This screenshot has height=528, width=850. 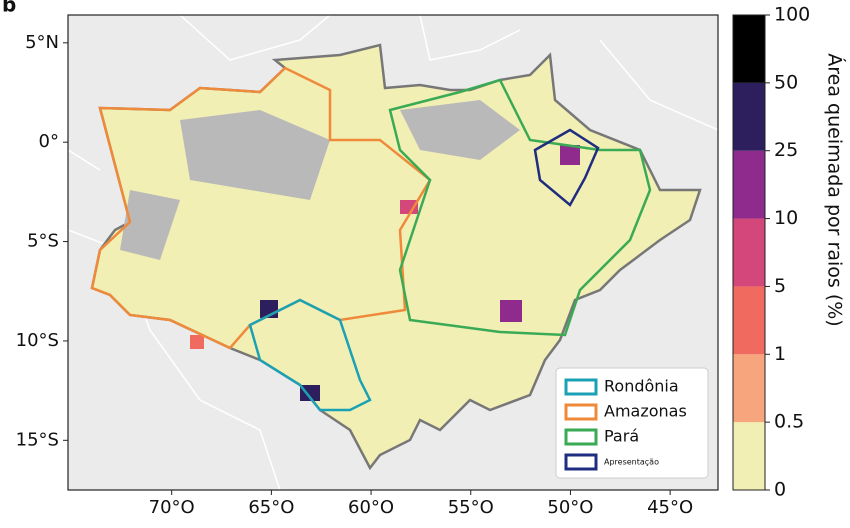 What do you see at coordinates (42, 42) in the screenshot?
I see `y-tick-label: 5°N` at bounding box center [42, 42].